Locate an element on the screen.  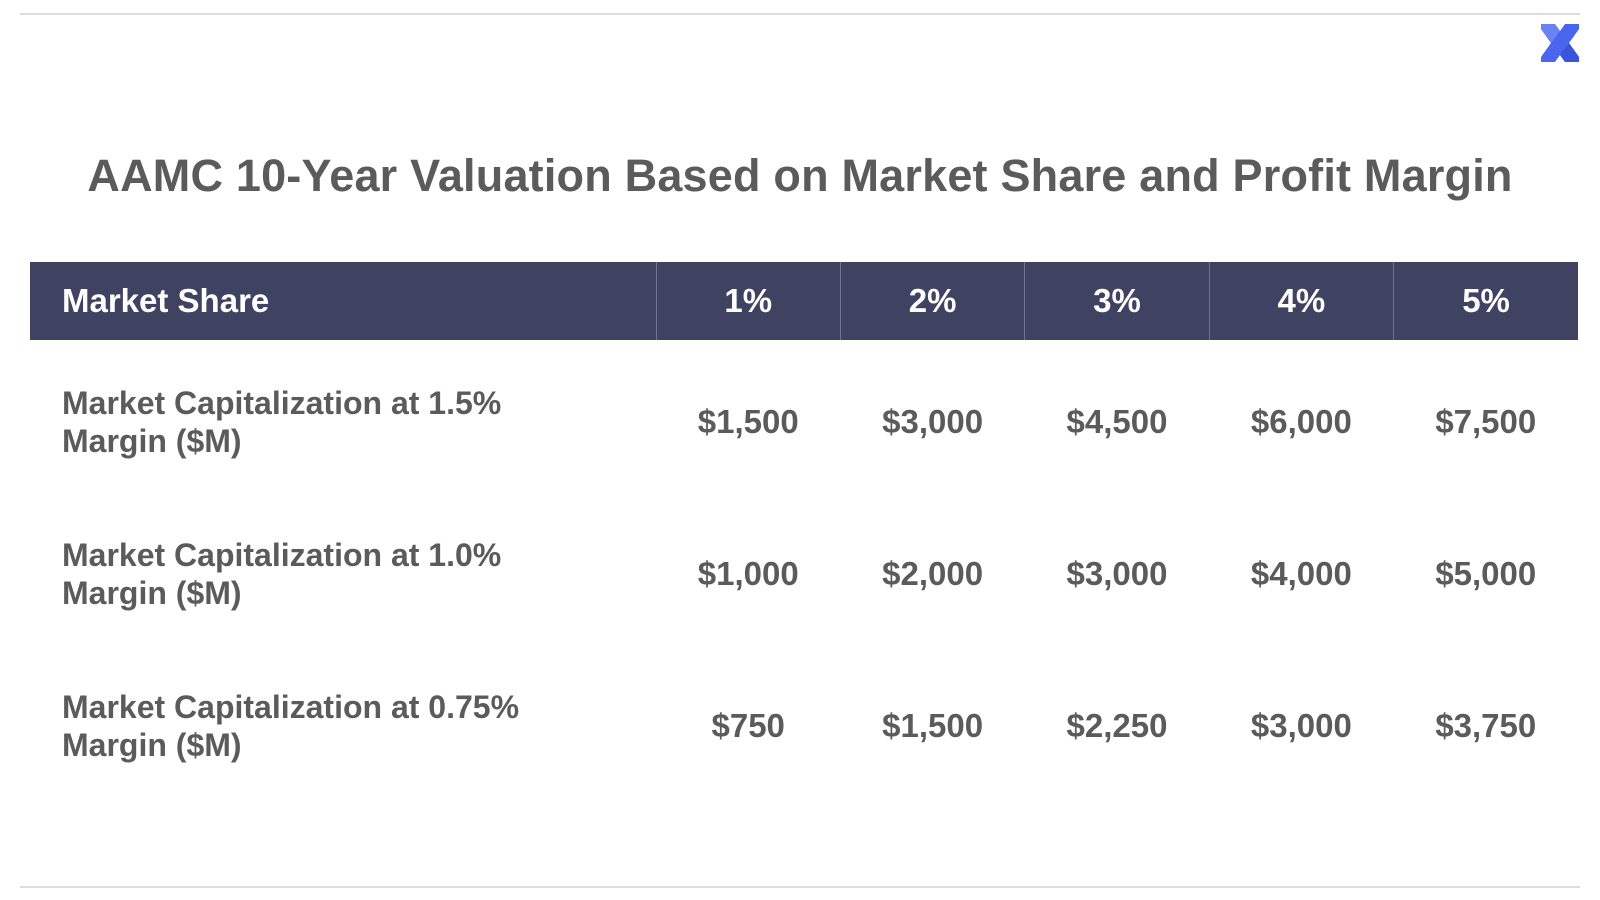
cell-value: $7,500 is located at coordinates (1486, 421).